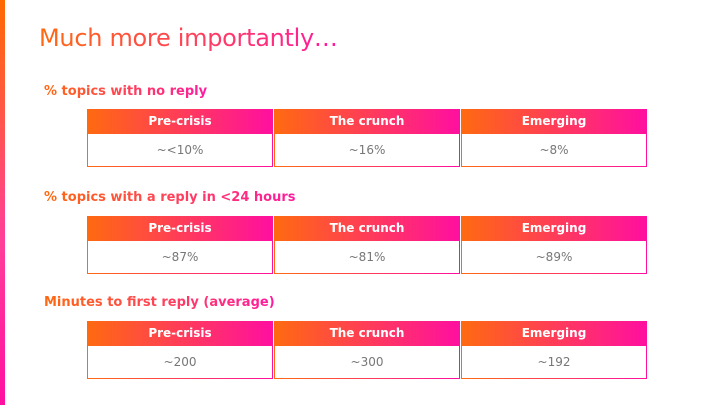 The image size is (720, 405). Describe the element at coordinates (367, 257) in the screenshot. I see `table-cell: ~81%` at that location.